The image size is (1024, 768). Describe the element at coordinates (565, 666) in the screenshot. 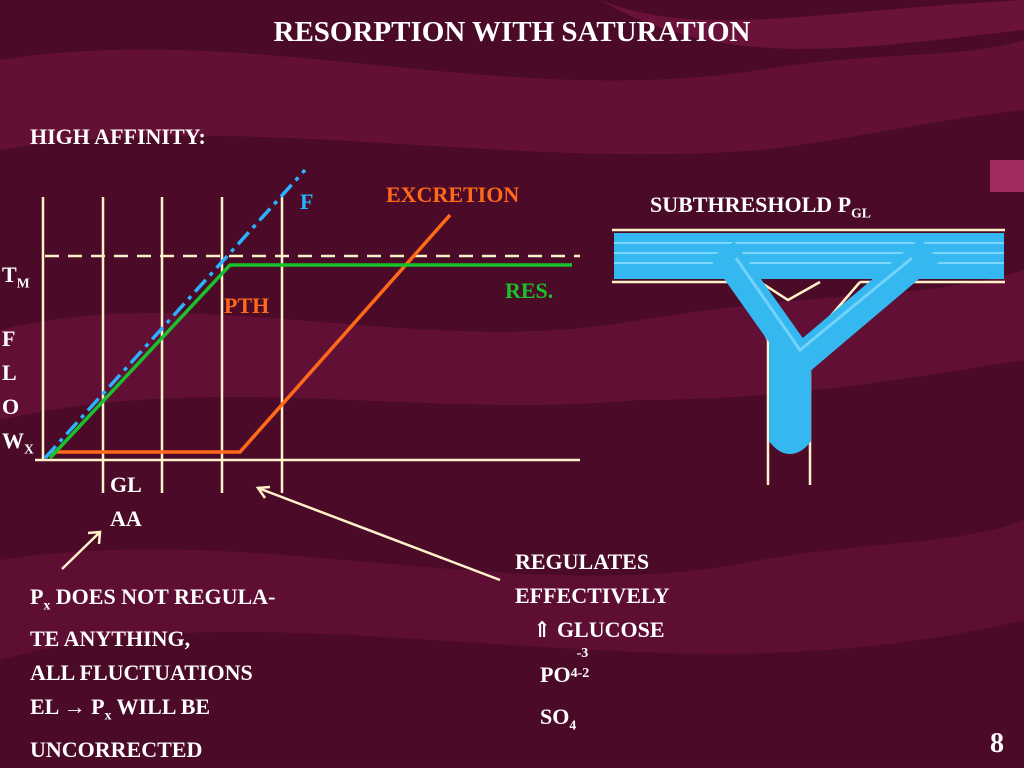

I see `po-formula: PO -3 4-2` at that location.